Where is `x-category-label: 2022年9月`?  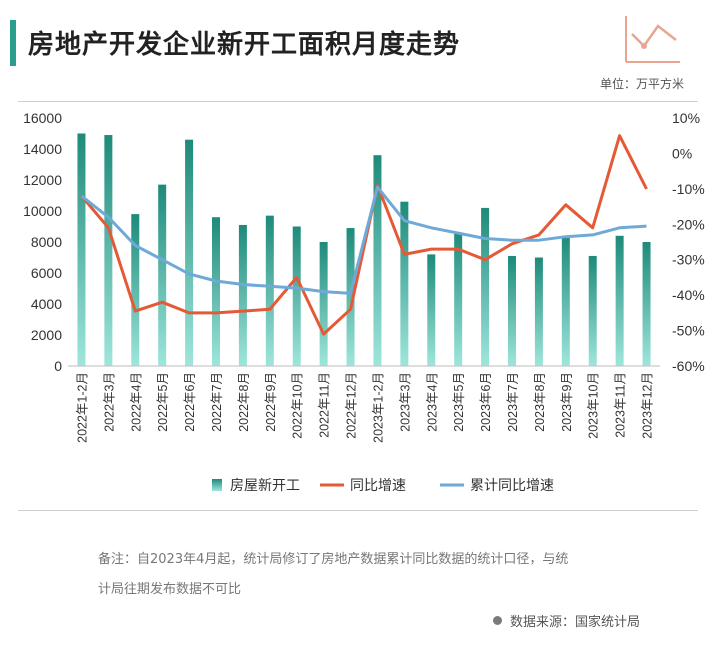
x-category-label: 2022年9月 is located at coordinates (271, 402).